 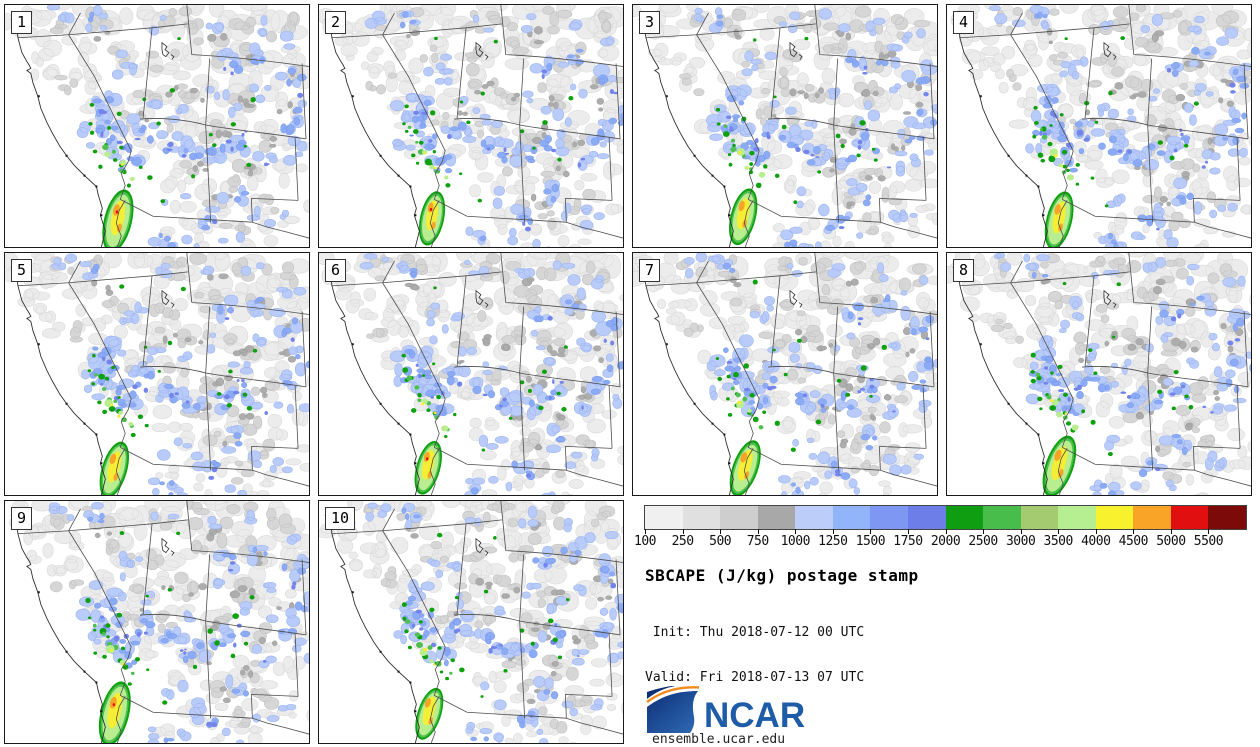 I want to click on panel-number: 2, so click(x=336, y=22).